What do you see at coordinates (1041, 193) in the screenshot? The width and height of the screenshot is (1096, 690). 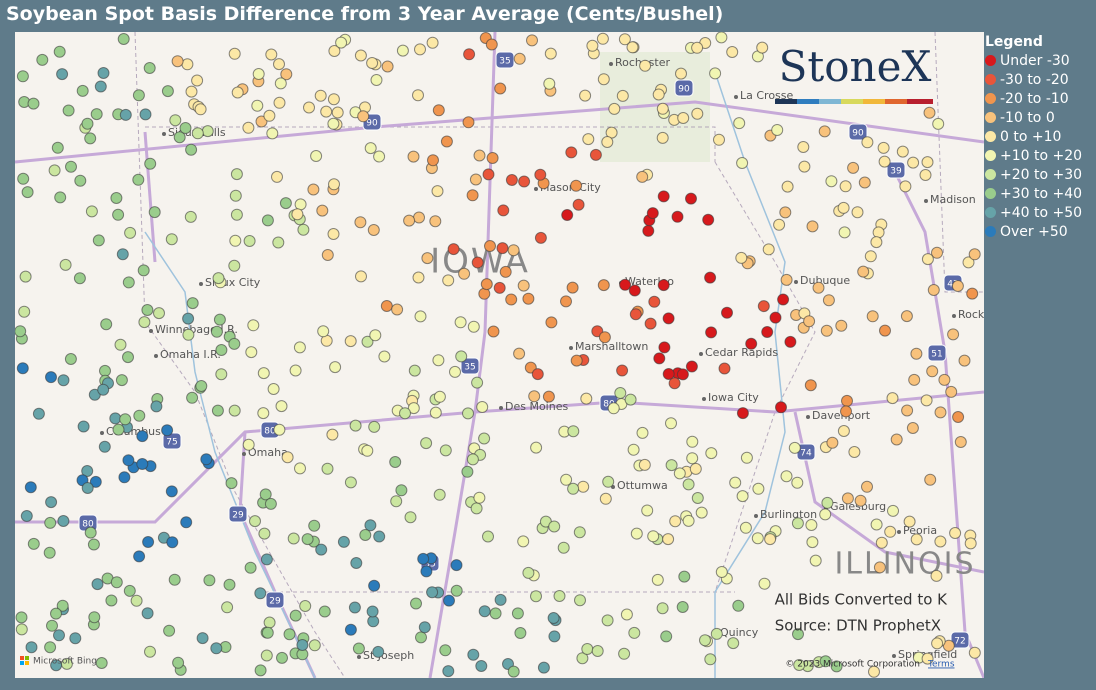 I see `legend-label: +30 to +40` at bounding box center [1041, 193].